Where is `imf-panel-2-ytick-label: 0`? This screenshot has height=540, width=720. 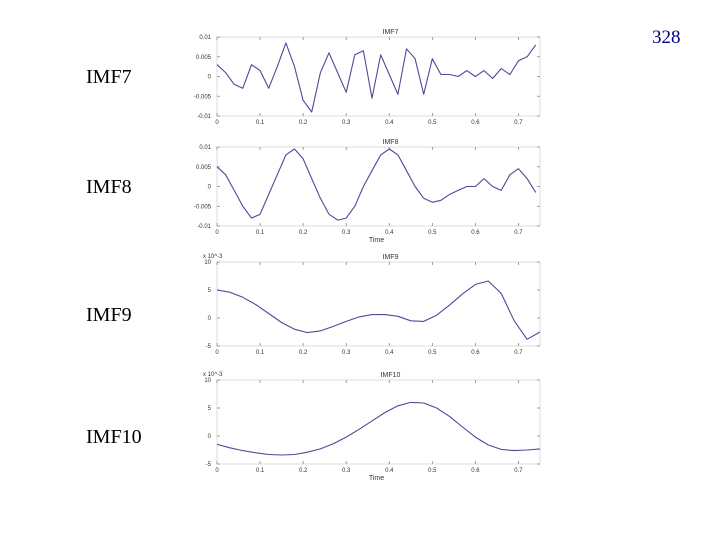
imf-panel-2-ytick-label: 0 is located at coordinates (210, 188).